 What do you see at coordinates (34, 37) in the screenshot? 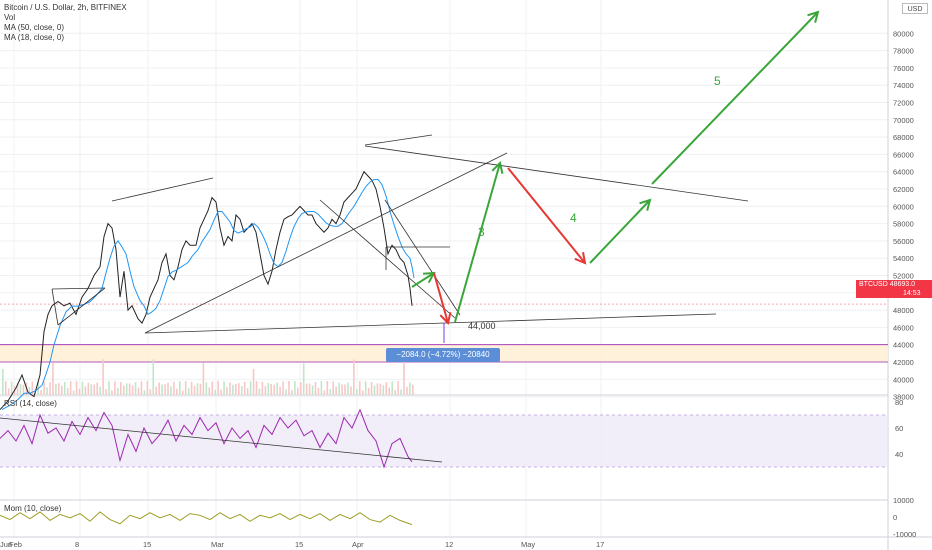
I see `indicator-ma18: MA (18, close, 0)` at bounding box center [34, 37].